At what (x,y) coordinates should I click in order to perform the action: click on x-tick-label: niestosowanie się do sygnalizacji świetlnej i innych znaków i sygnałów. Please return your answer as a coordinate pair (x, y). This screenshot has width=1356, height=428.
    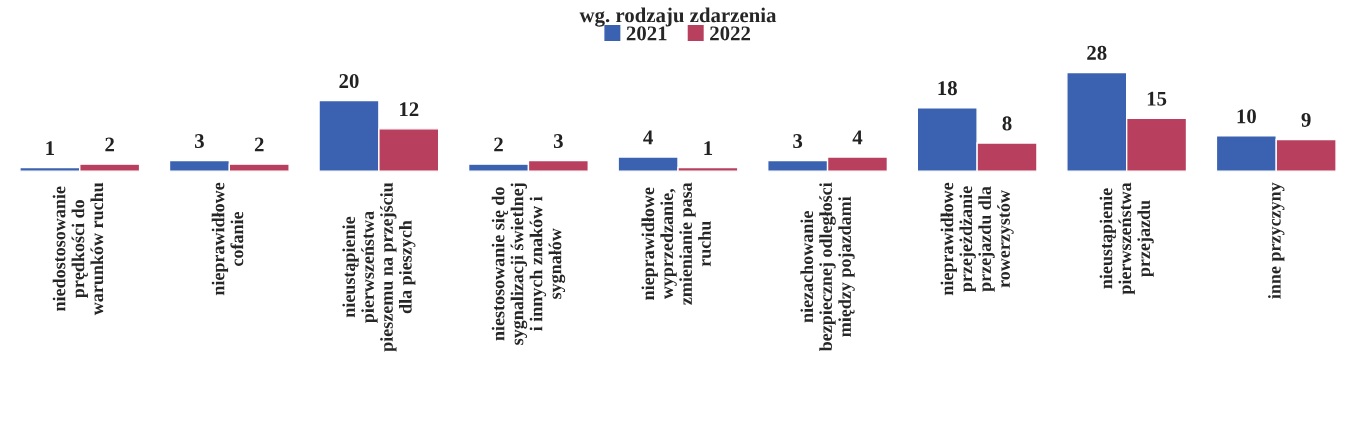
    Looking at the image, I should click on (528, 264).